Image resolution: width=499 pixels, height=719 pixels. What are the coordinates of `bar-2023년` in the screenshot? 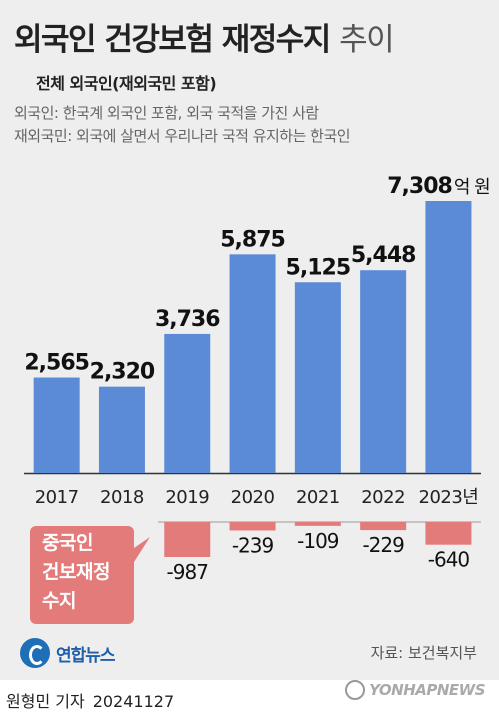 It's located at (448, 337).